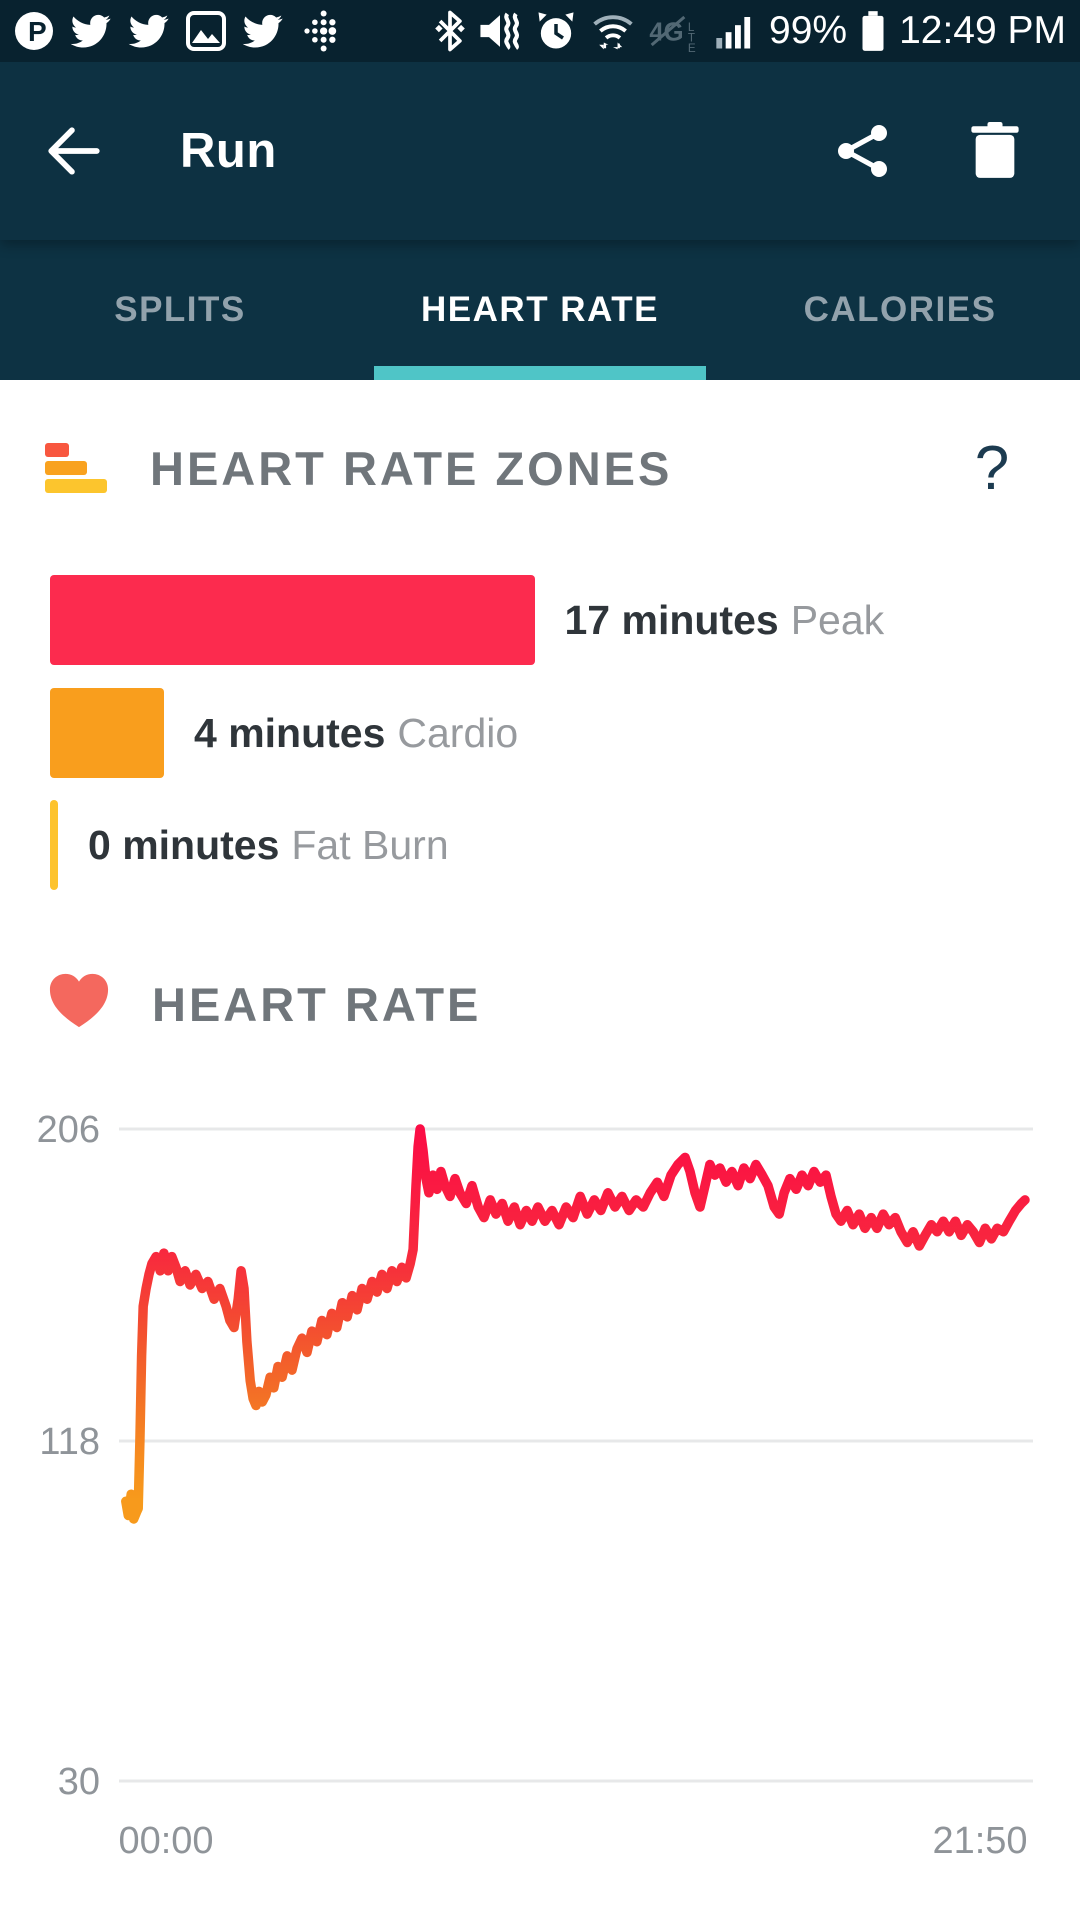 This screenshot has width=1080, height=1920. What do you see at coordinates (37, 31) in the screenshot?
I see `svg-text: P` at bounding box center [37, 31].